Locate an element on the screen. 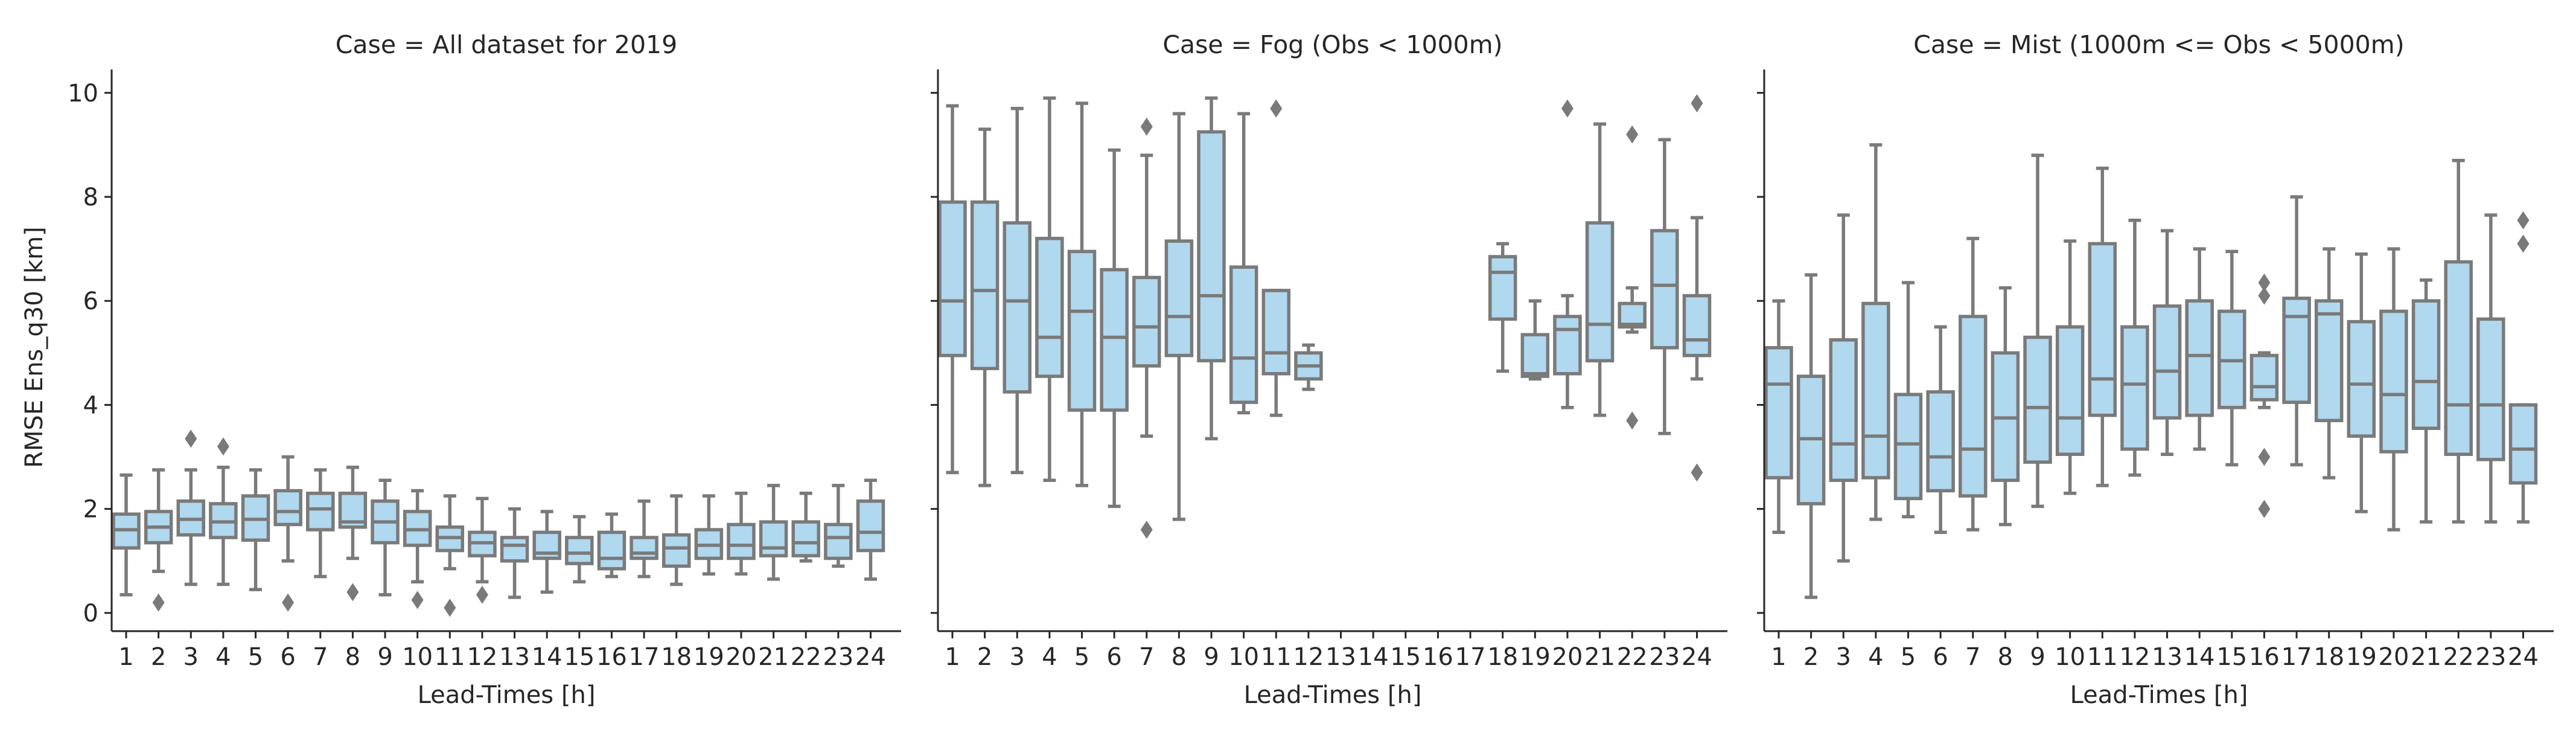  y-tick-label: 0 is located at coordinates (90, 614).